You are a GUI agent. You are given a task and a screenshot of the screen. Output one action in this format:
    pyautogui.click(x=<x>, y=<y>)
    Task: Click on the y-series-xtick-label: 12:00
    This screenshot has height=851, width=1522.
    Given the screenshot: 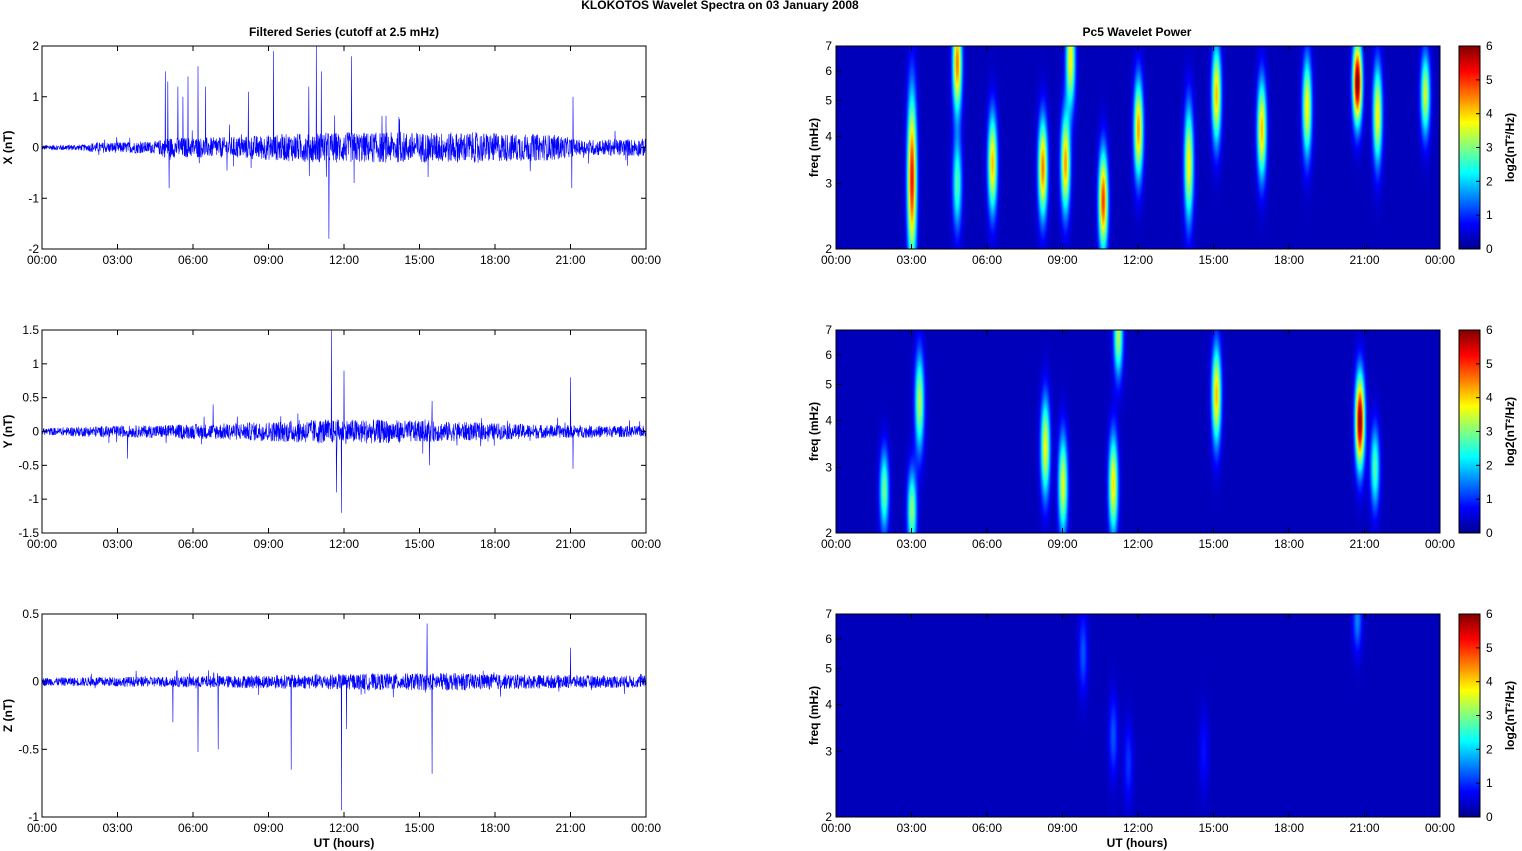 What is the action you would take?
    pyautogui.click(x=344, y=544)
    